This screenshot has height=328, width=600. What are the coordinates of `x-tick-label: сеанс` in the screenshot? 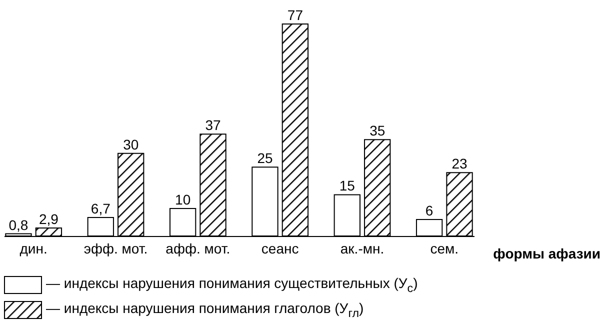 It's located at (280, 248).